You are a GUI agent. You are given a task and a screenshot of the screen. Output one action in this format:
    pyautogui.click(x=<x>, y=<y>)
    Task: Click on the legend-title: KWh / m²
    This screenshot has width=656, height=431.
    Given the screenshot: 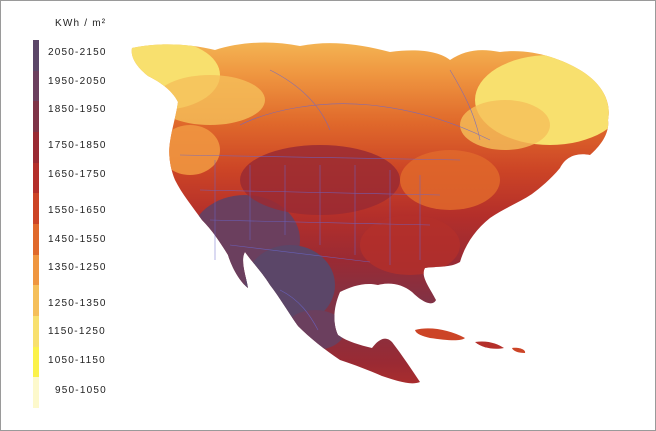 What is the action you would take?
    pyautogui.click(x=81, y=23)
    